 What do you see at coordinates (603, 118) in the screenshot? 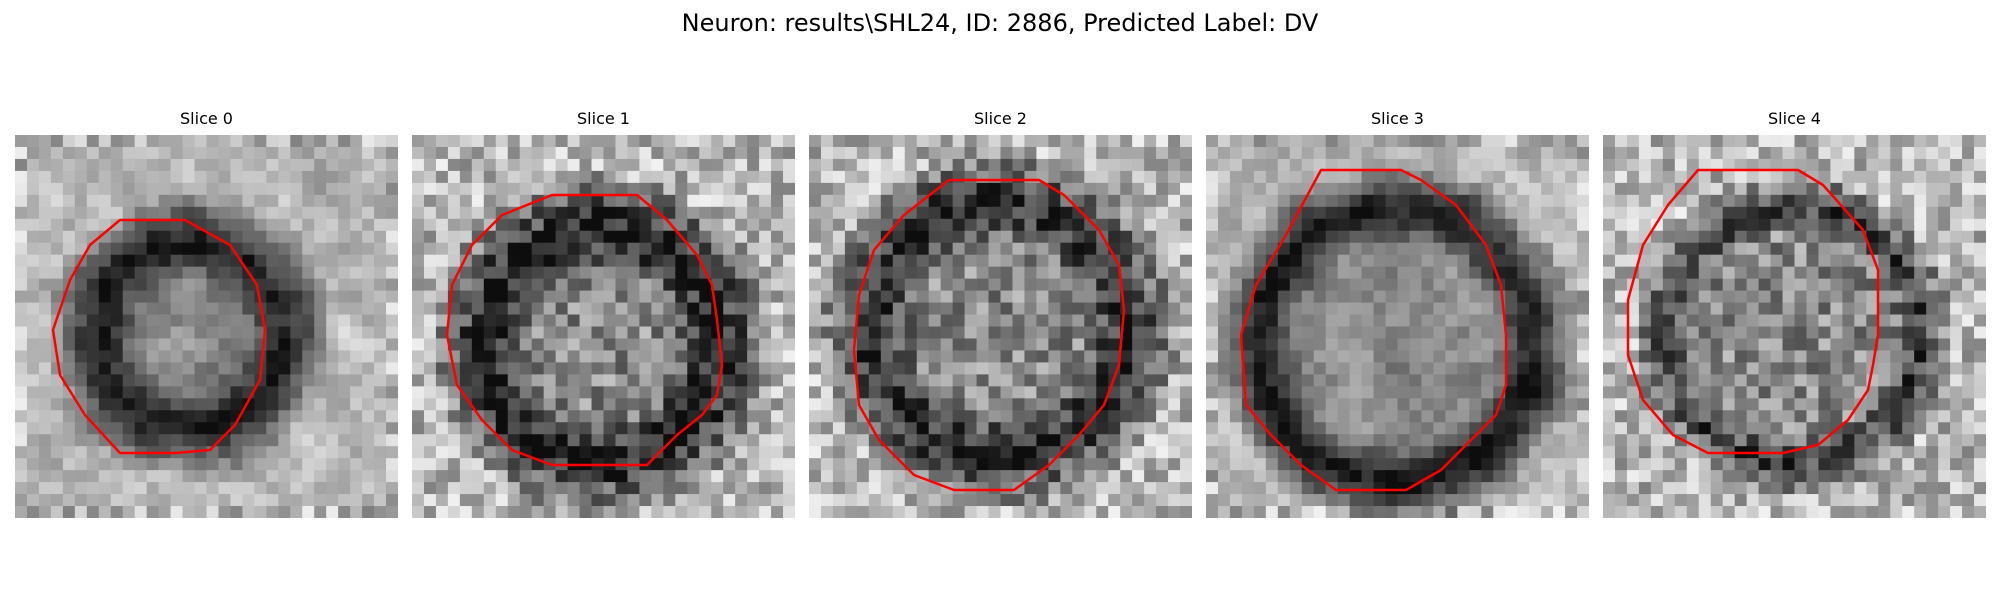
I see `slice-title: Slice 1` at bounding box center [603, 118].